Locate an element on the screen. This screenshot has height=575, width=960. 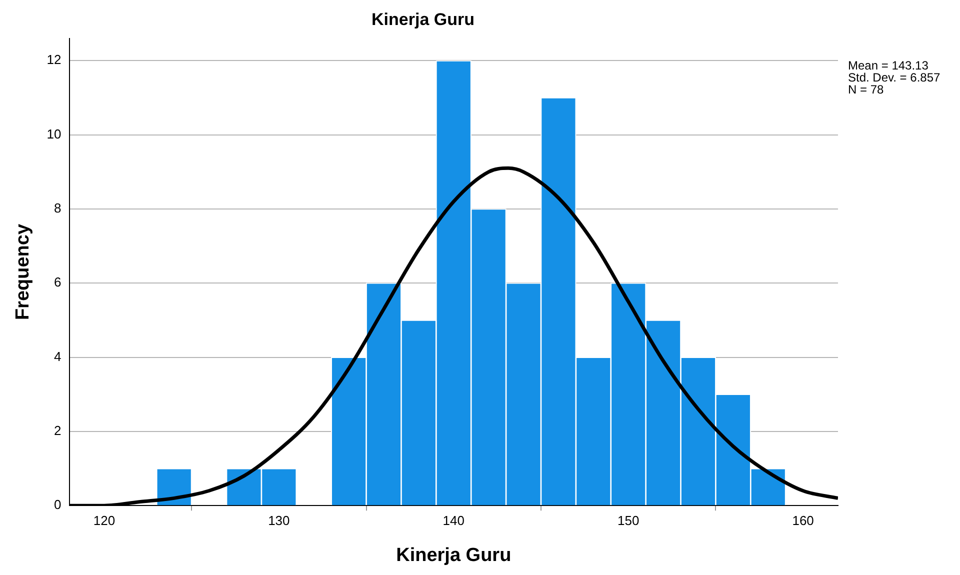
y-tick-label: 2 is located at coordinates (58, 430).